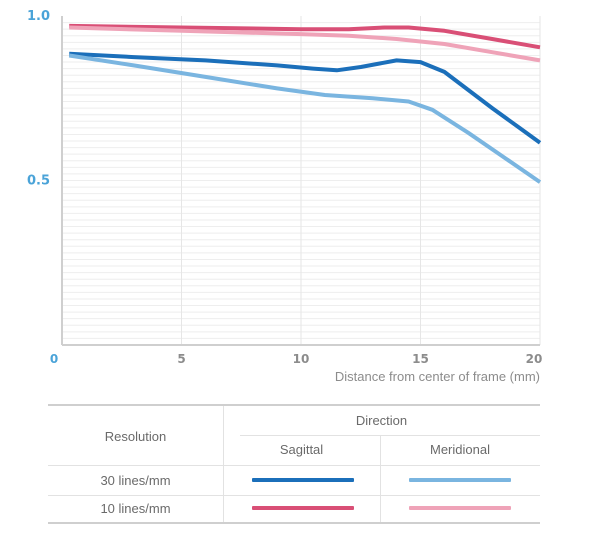 Image resolution: width=600 pixels, height=550 pixels. What do you see at coordinates (294, 523) in the screenshot?
I see `legend-rule-bottom` at bounding box center [294, 523].